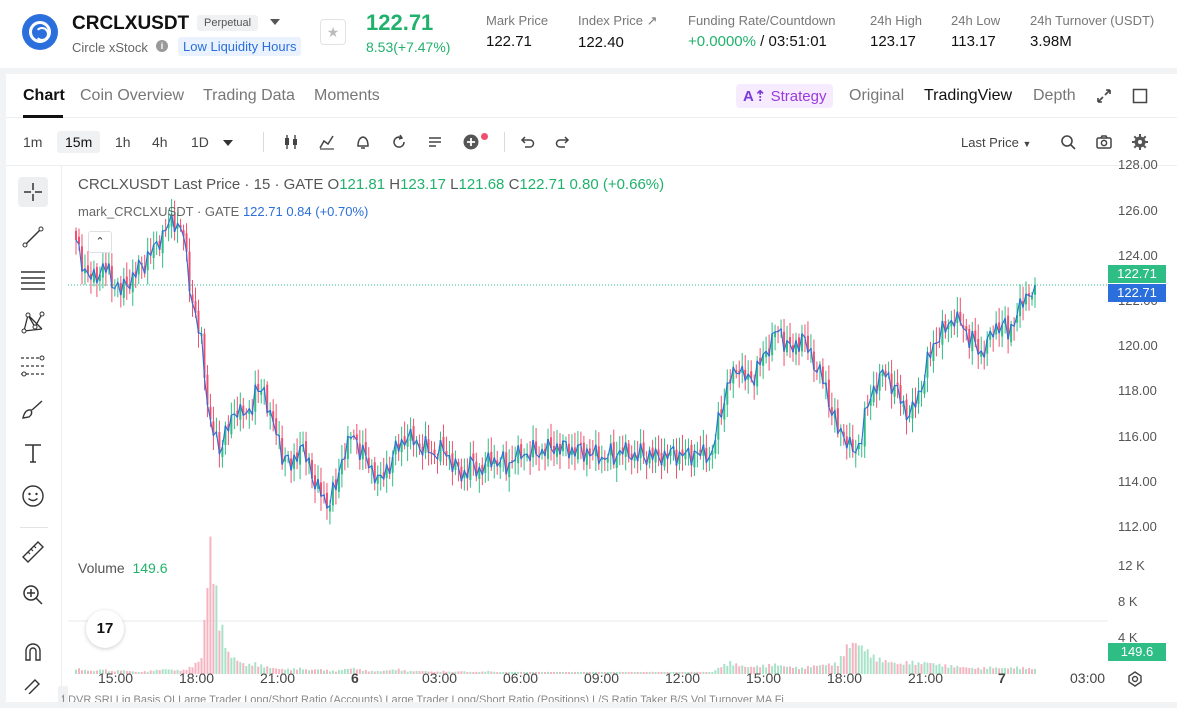 This screenshot has height=708, width=1177. What do you see at coordinates (333, 32) in the screenshot?
I see `favorite-star-icon: ★` at bounding box center [333, 32].